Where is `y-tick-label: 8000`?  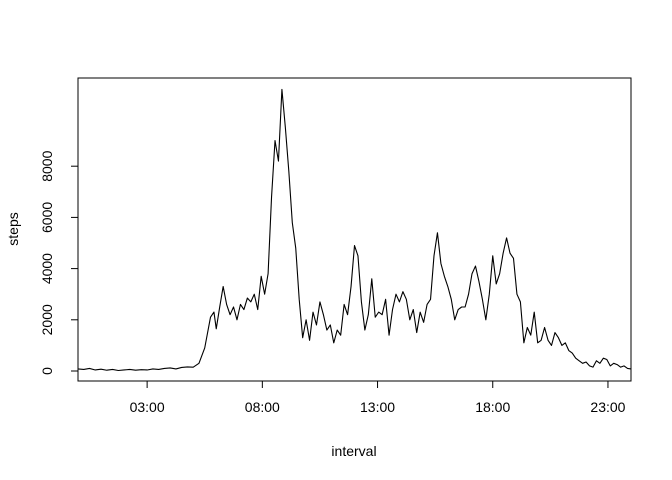 y-tick-label: 8000 is located at coordinates (47, 165).